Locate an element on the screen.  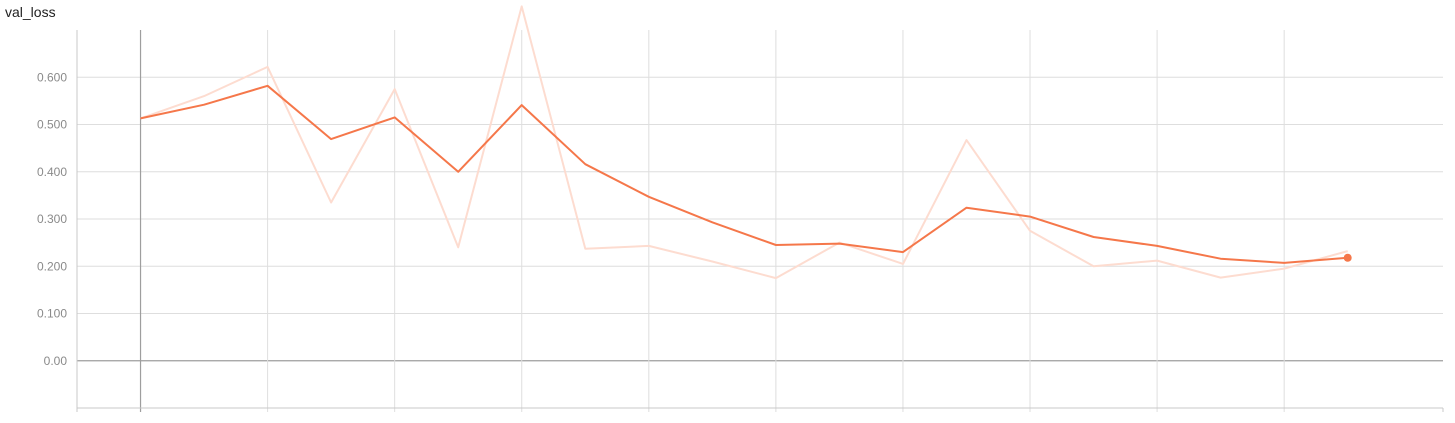
chart-title: val_loss is located at coordinates (30, 12).